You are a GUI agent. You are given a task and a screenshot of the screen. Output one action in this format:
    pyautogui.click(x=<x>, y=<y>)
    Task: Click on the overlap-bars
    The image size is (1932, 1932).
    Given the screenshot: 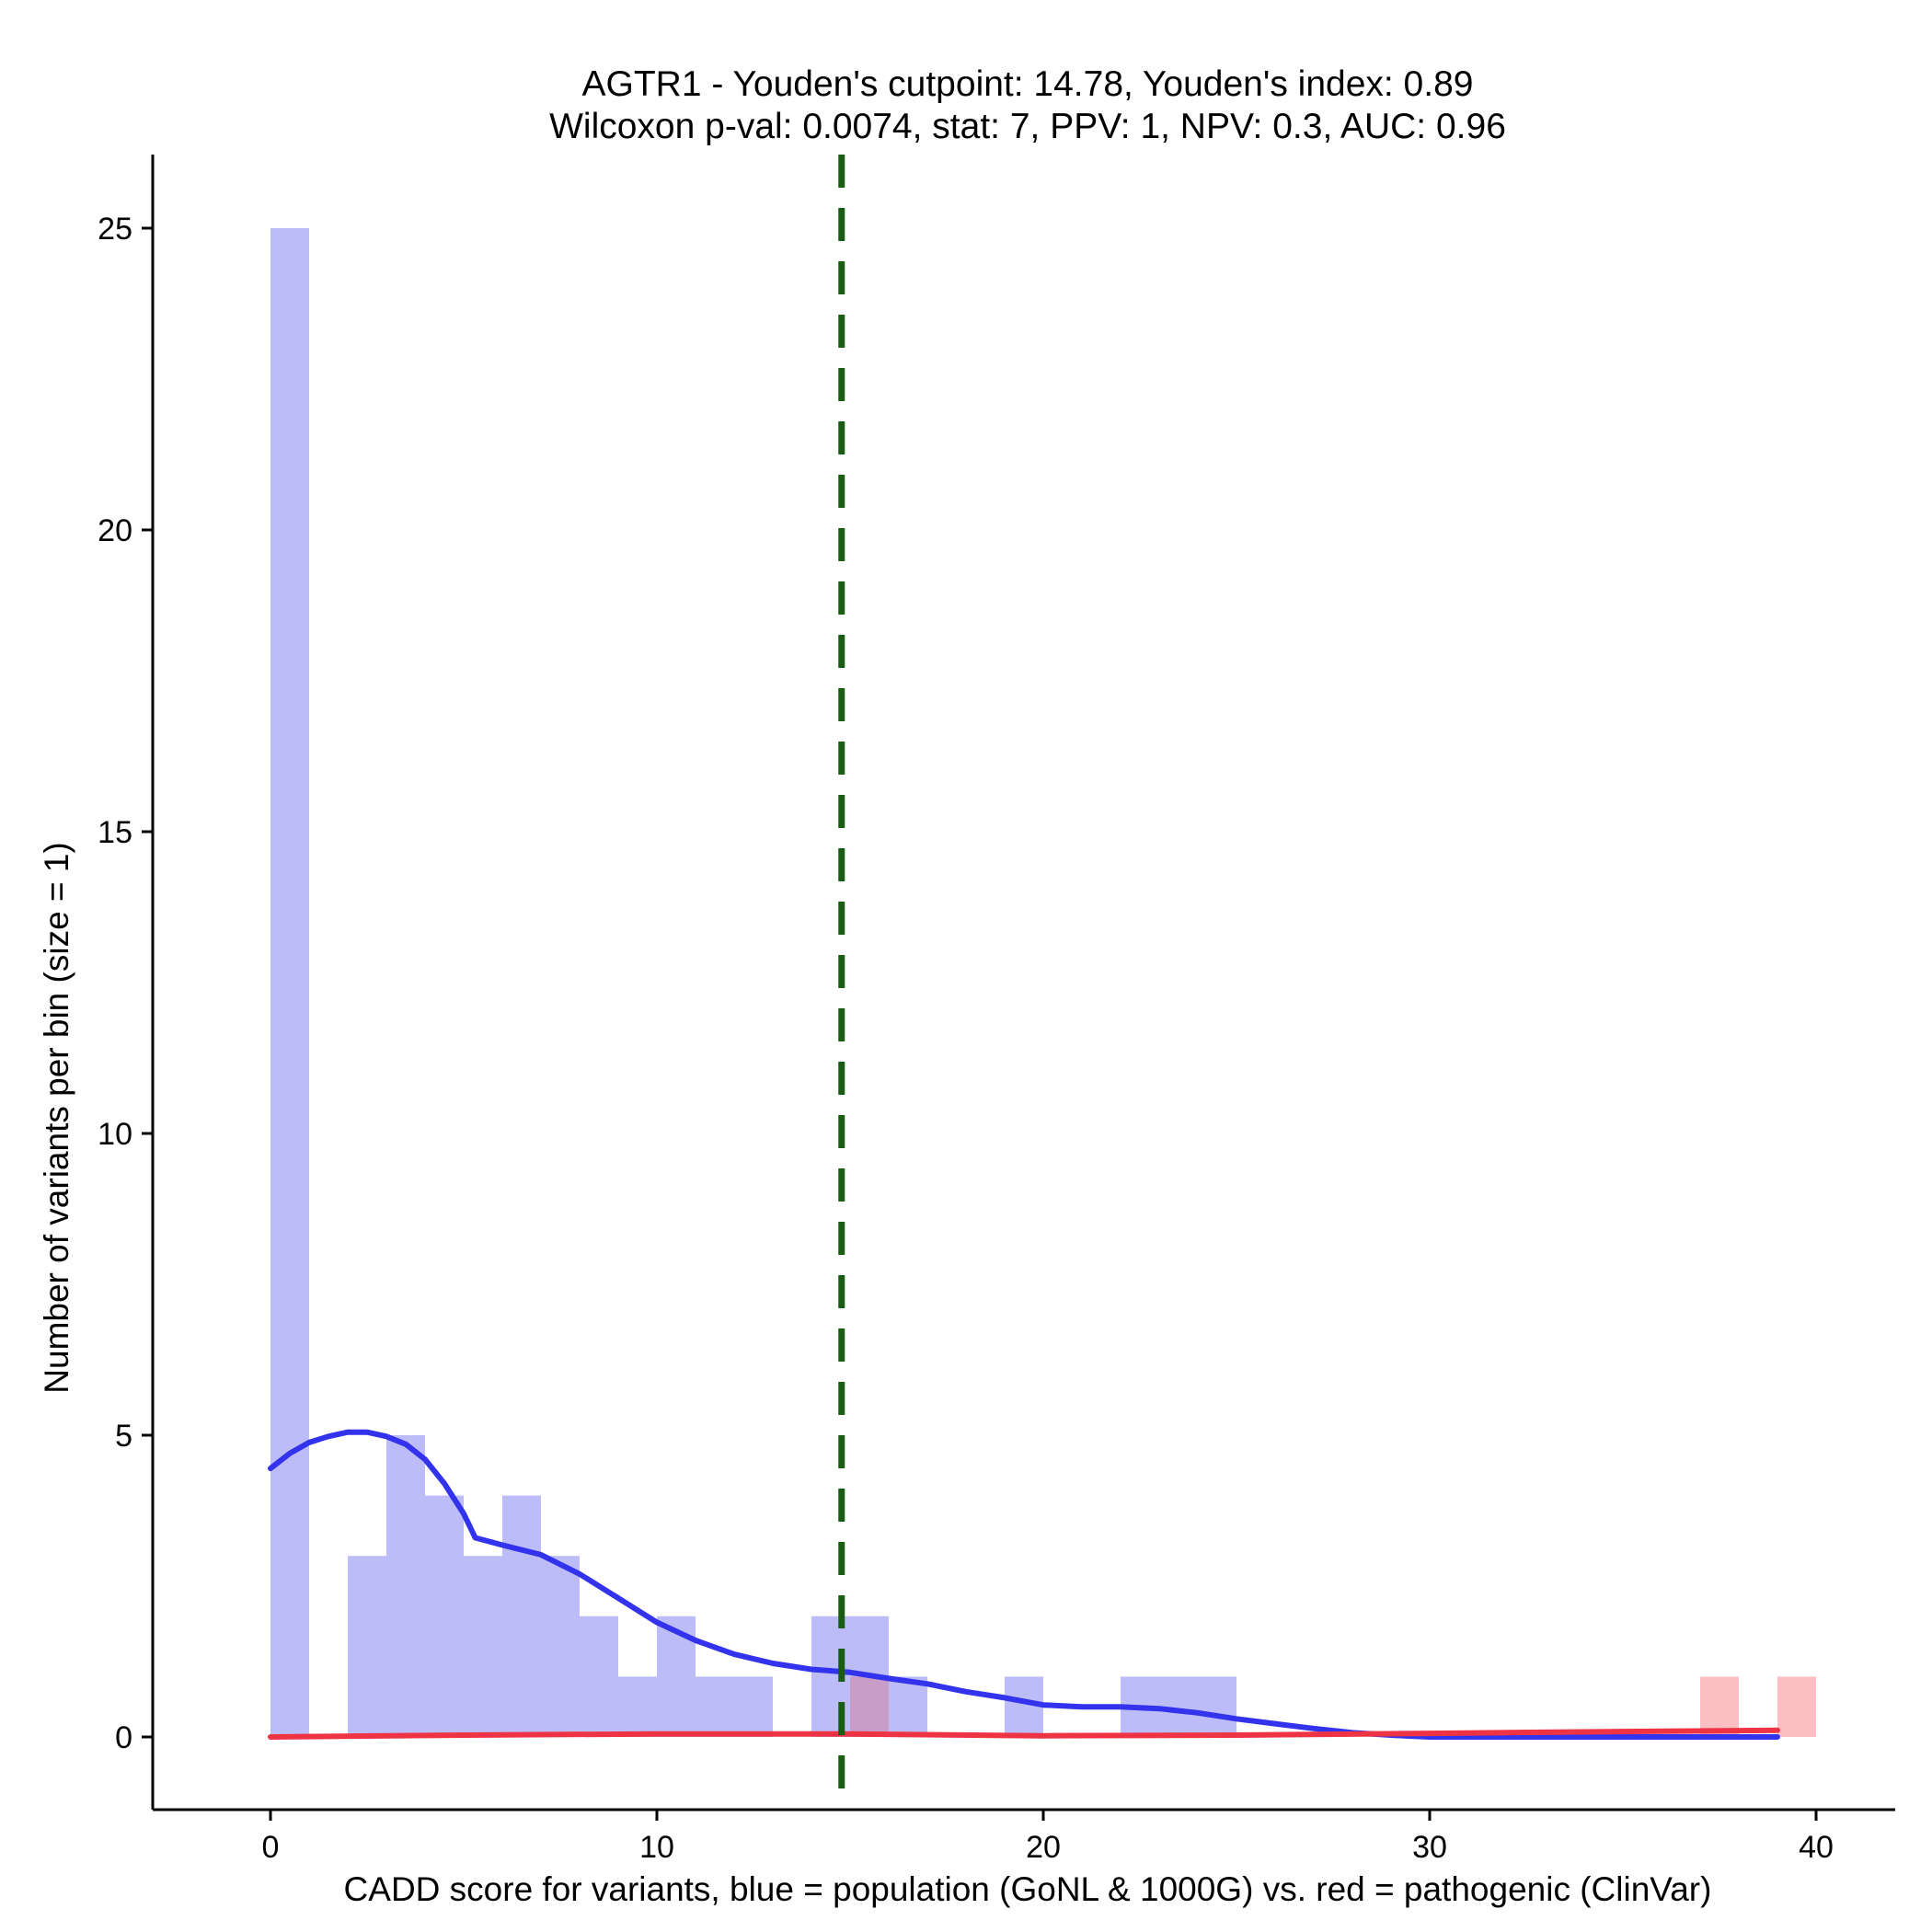 What is the action you would take?
    pyautogui.click(x=869, y=1706)
    